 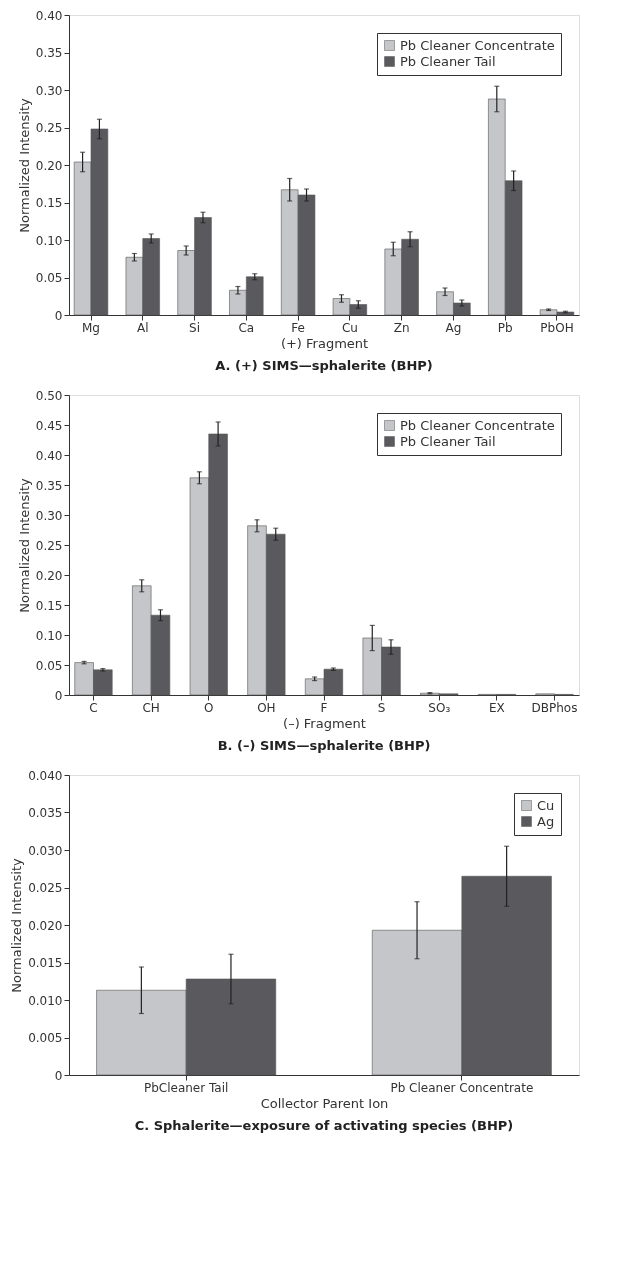 What do you see at coordinates (45, 963) in the screenshot?
I see `y-tick-label: 0.015` at bounding box center [45, 963].